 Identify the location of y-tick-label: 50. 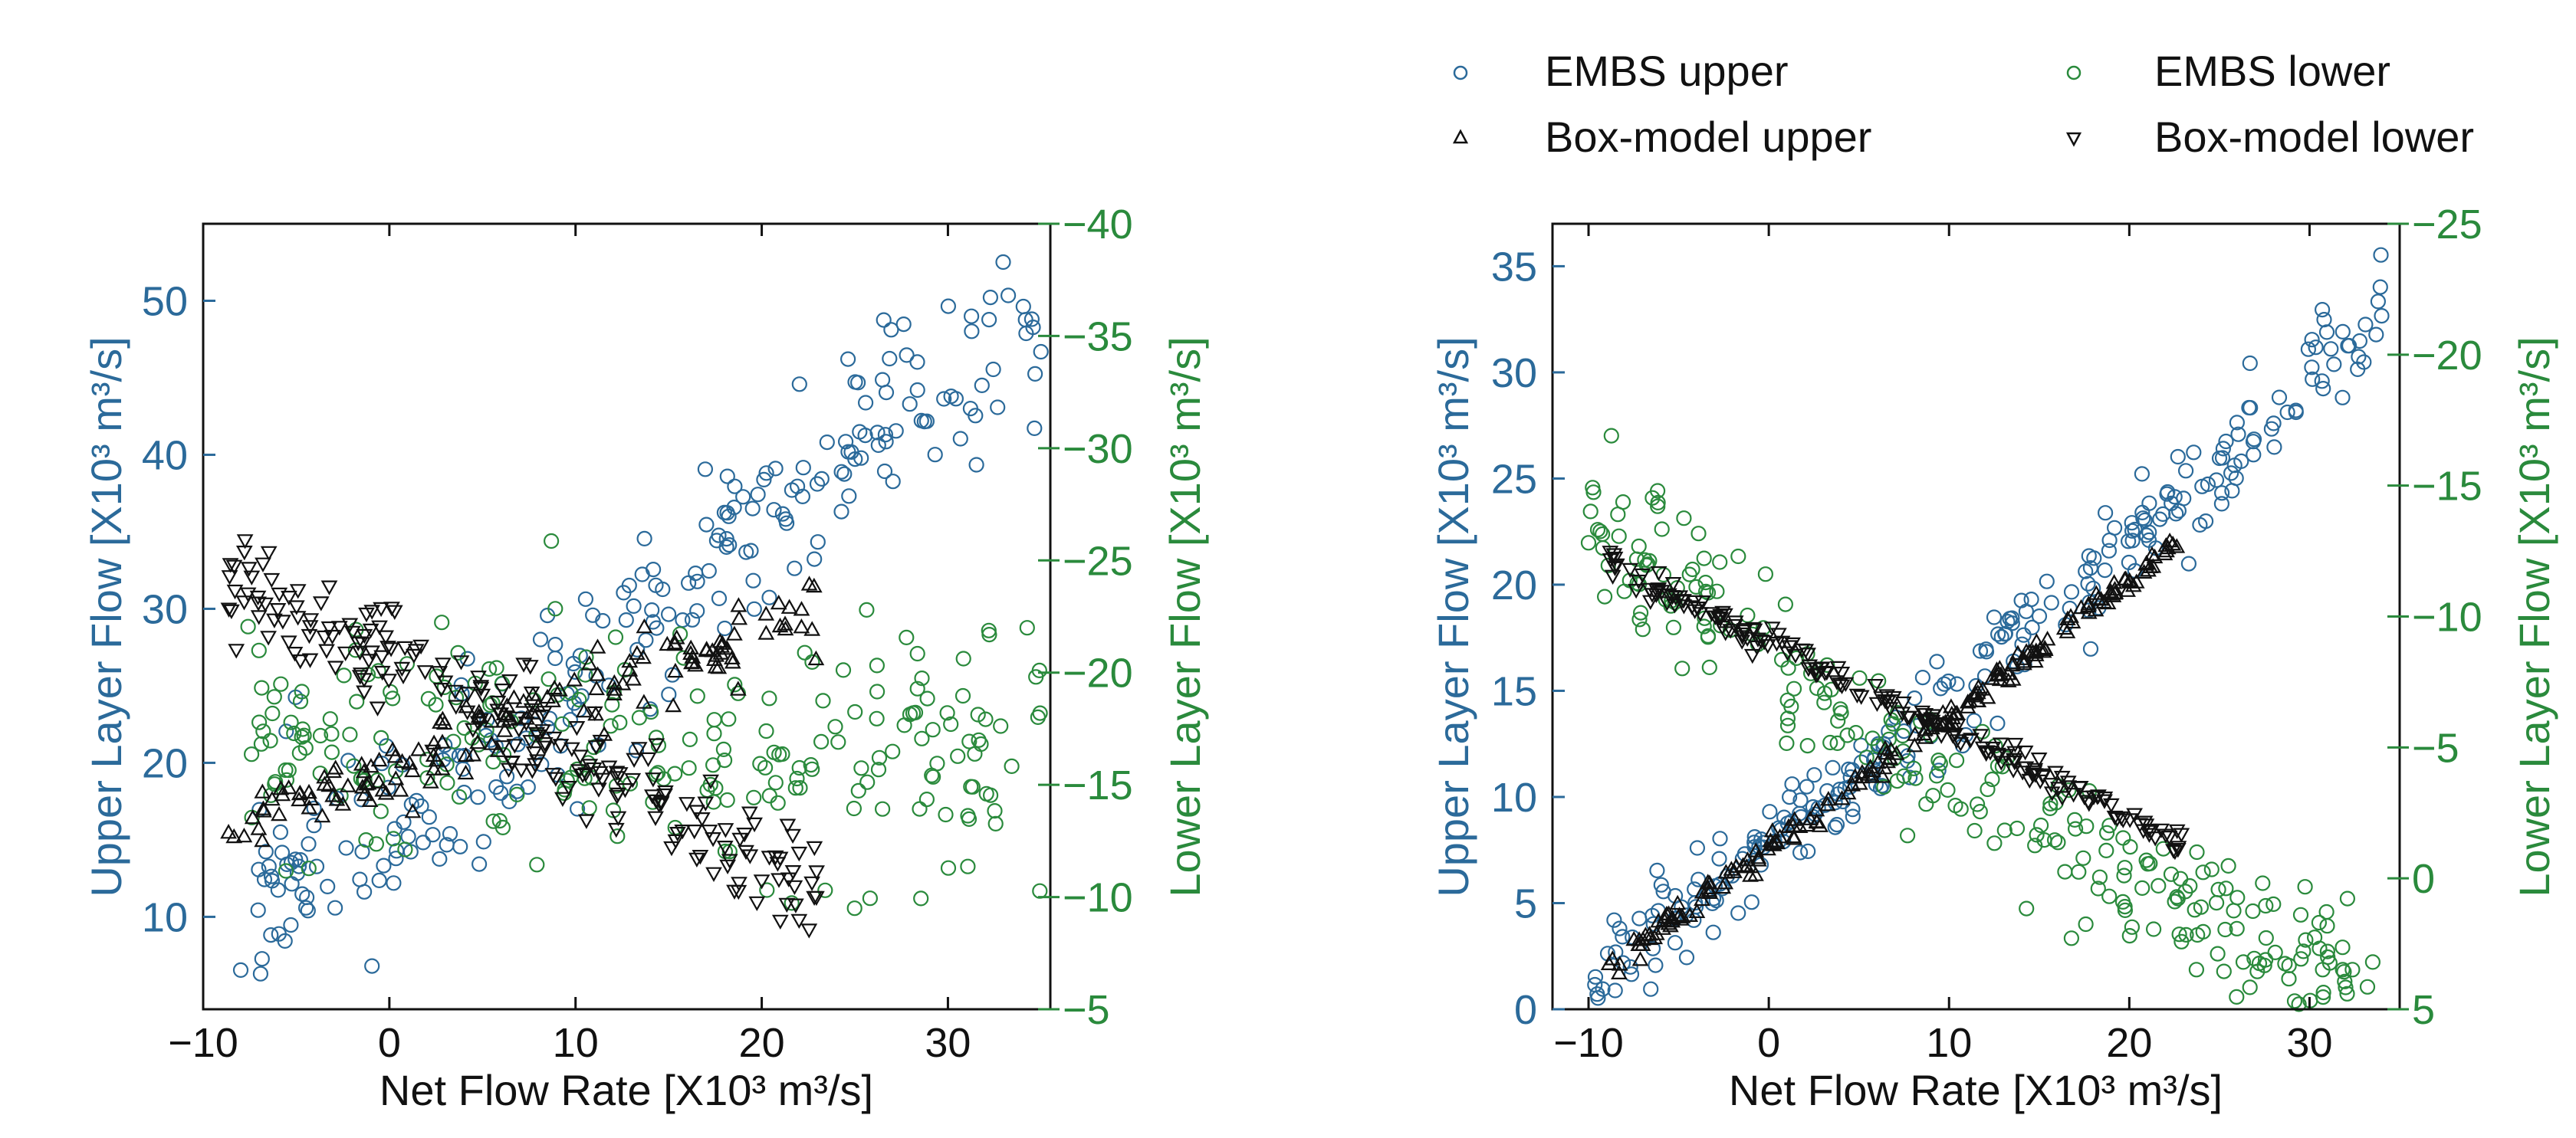
(165, 301).